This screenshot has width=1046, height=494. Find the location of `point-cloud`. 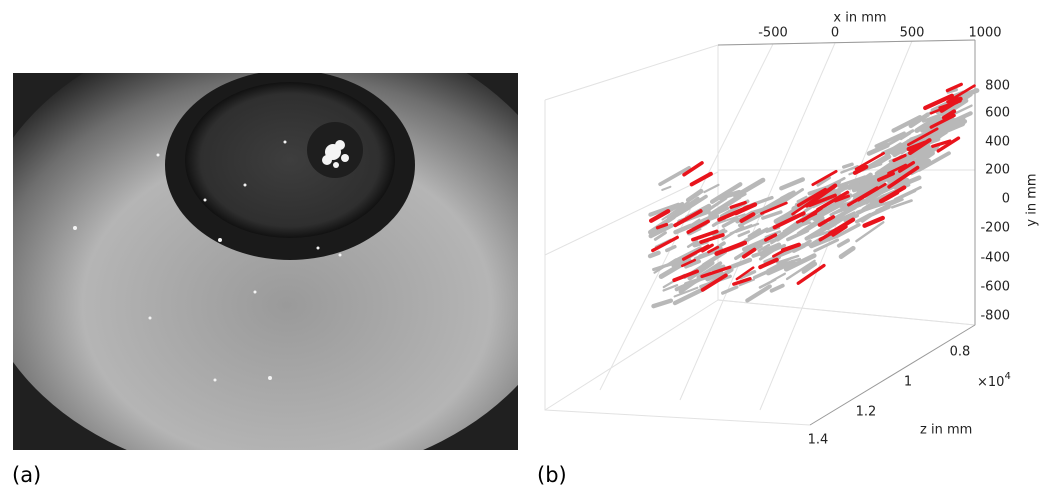

point-cloud is located at coordinates (813, 195).